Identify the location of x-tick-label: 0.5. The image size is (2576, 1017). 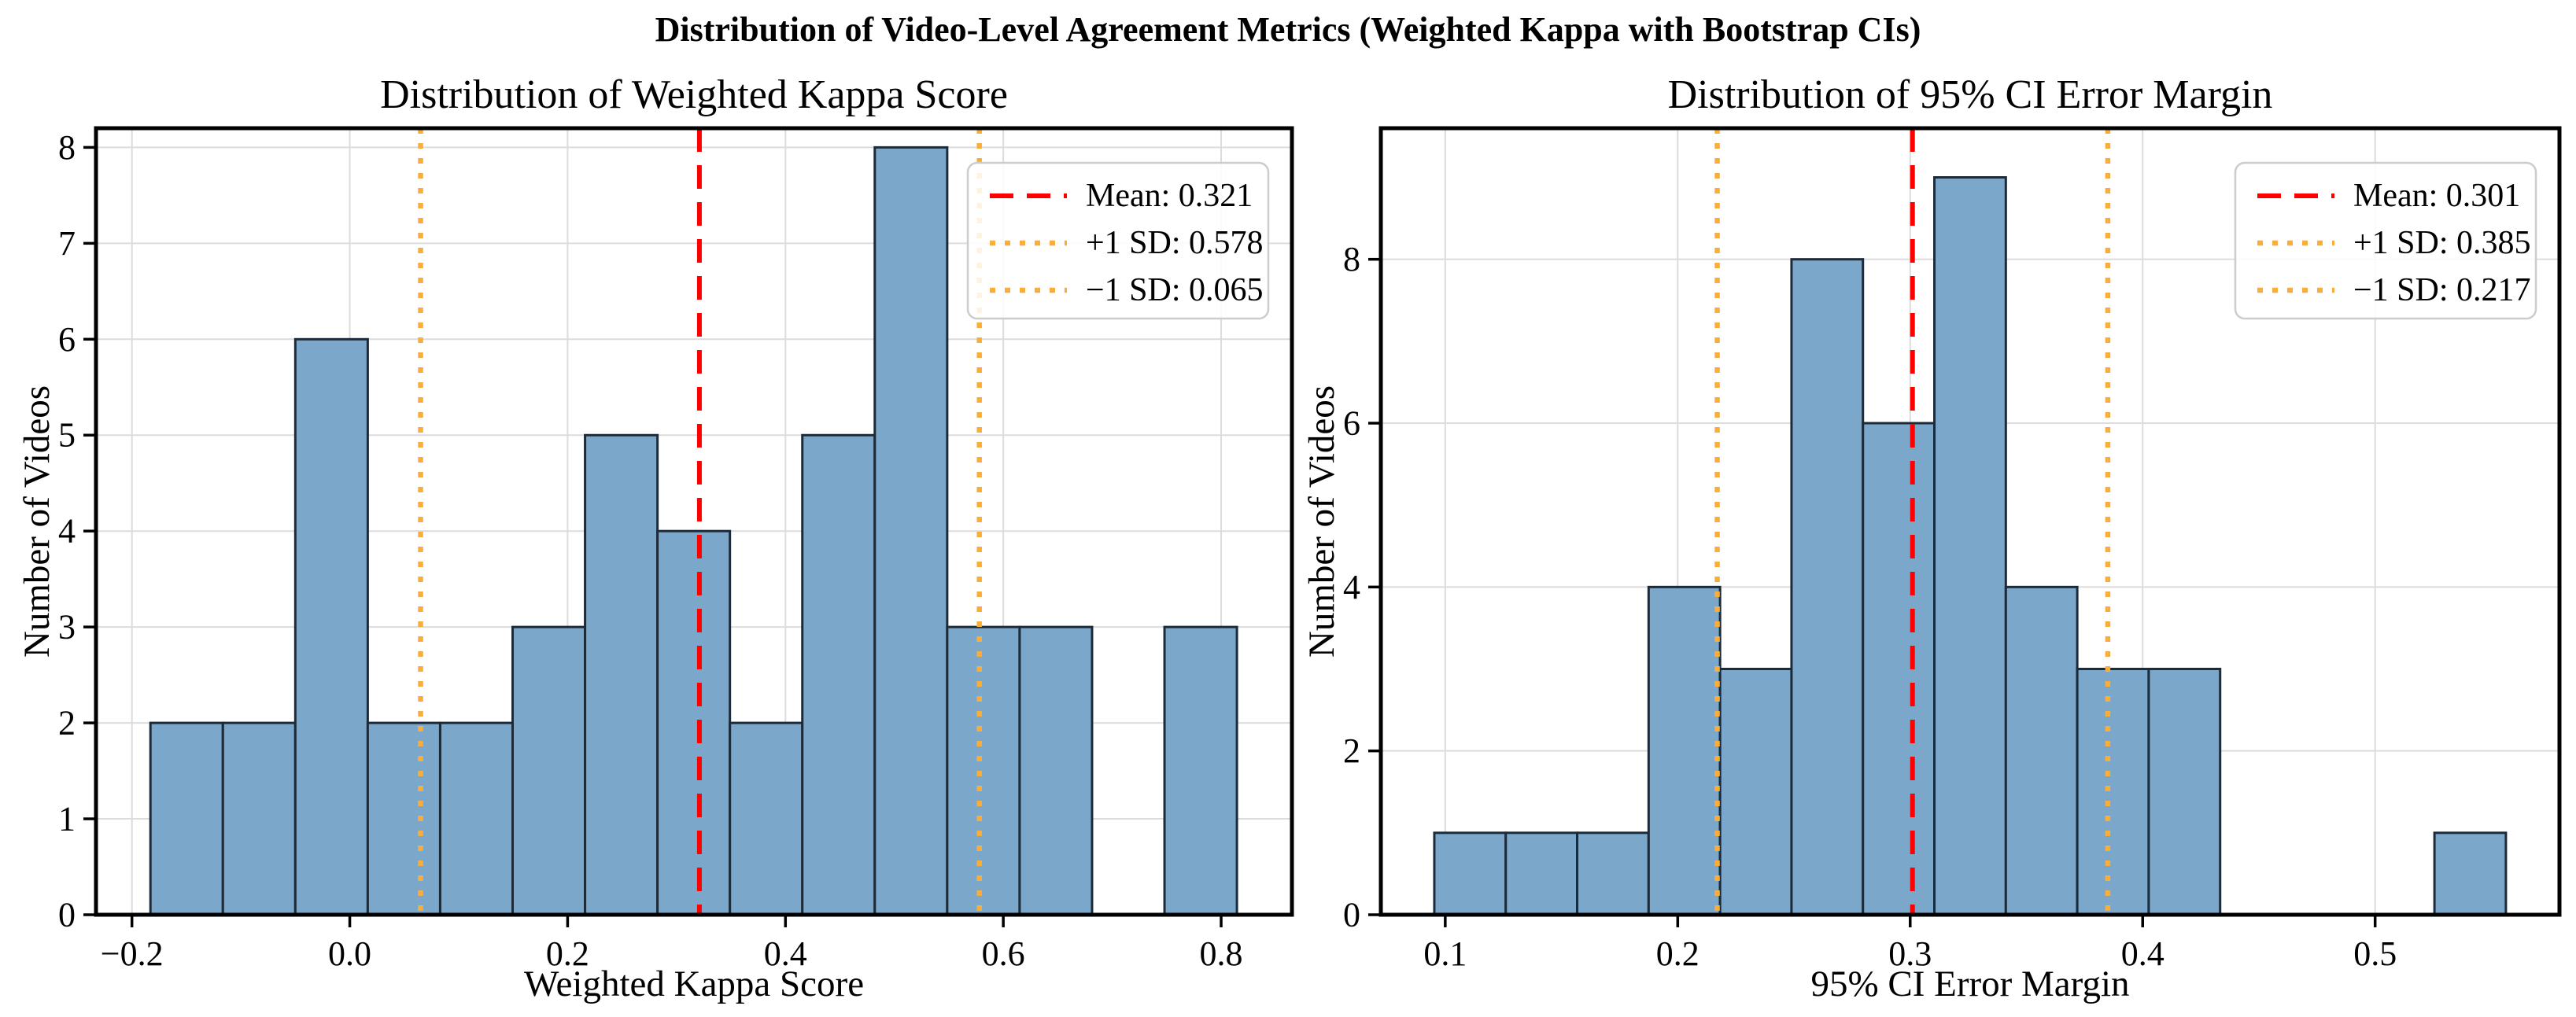
(2375, 953).